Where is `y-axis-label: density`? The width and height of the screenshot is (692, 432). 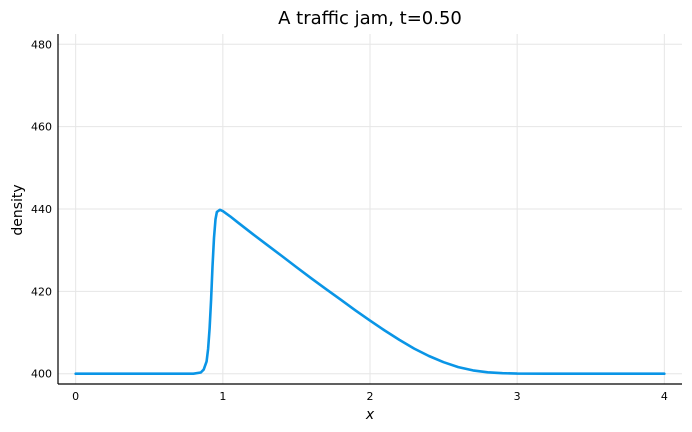 y-axis-label: density is located at coordinates (18, 209).